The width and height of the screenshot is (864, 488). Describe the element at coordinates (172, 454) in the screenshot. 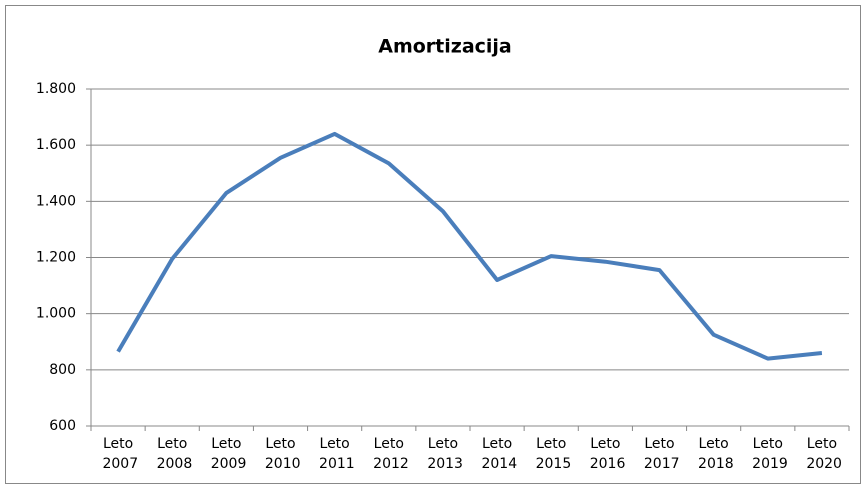

I see `x-tick-label: Leto 2008` at that location.